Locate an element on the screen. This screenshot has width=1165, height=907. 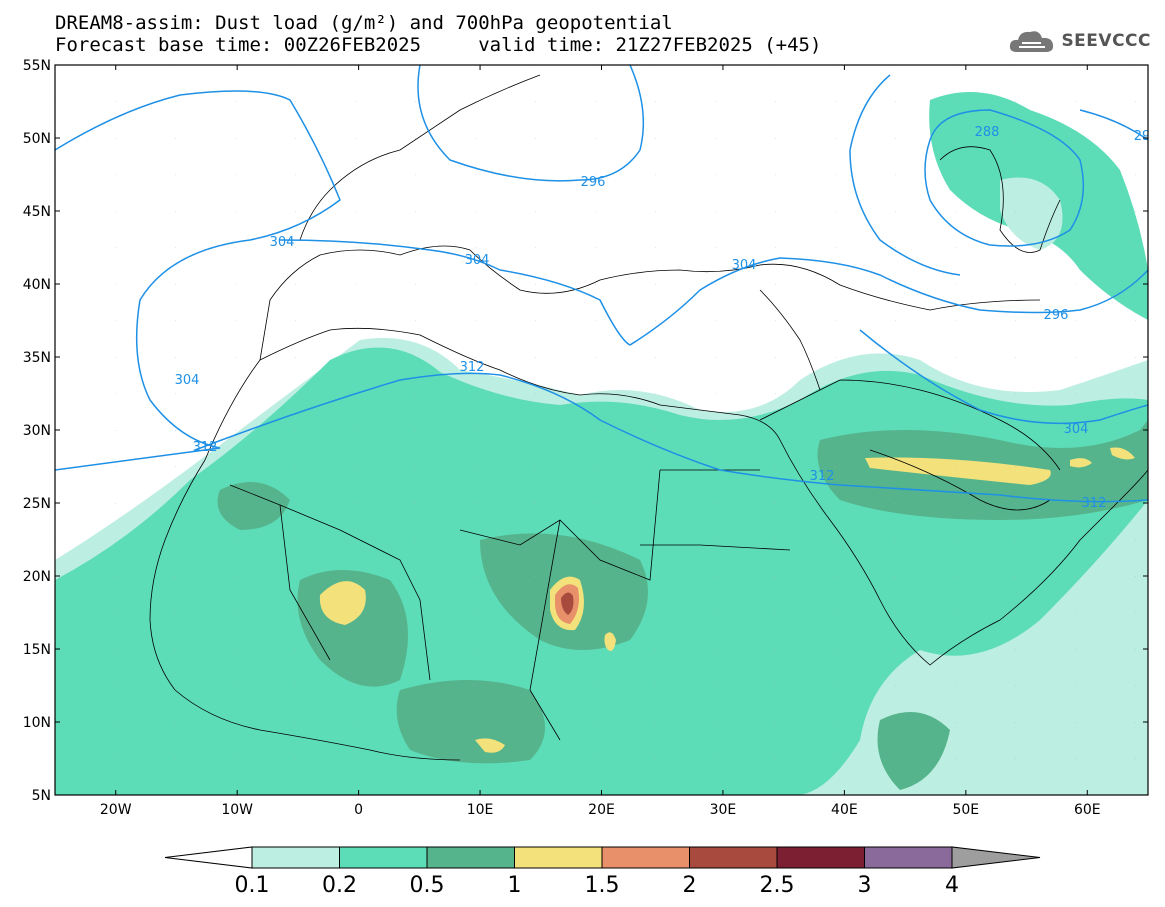
lon-label: 30E is located at coordinates (723, 810).